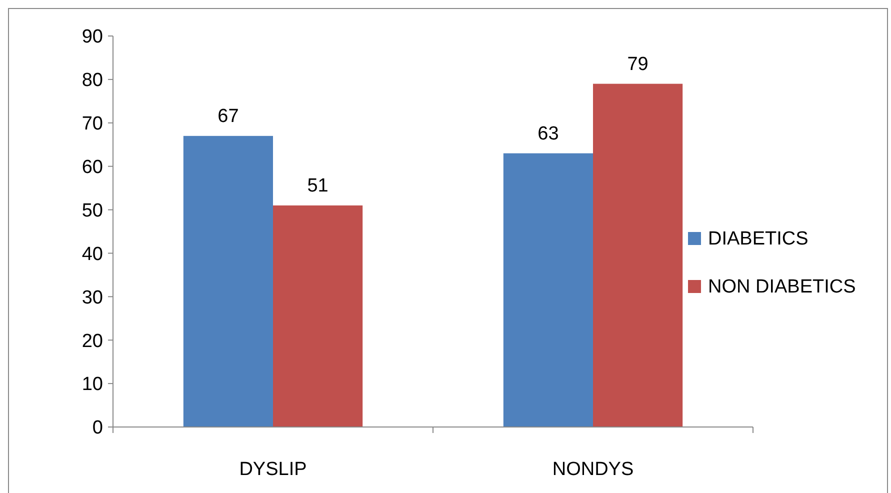 The height and width of the screenshot is (493, 891). What do you see at coordinates (782, 287) in the screenshot?
I see `legend-label: NON DIABETICS` at bounding box center [782, 287].